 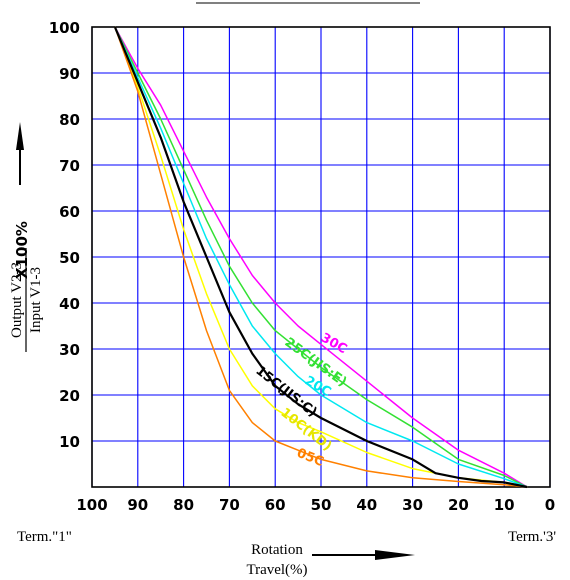 I want to click on y-tick-label: 90, so click(x=69, y=74).